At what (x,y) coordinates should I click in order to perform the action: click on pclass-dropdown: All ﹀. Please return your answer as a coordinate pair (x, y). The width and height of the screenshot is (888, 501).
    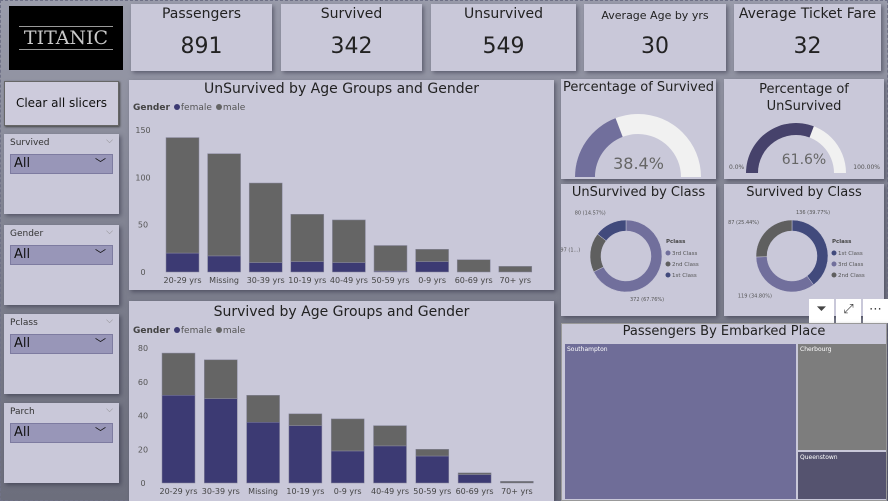
    Looking at the image, I should click on (61, 344).